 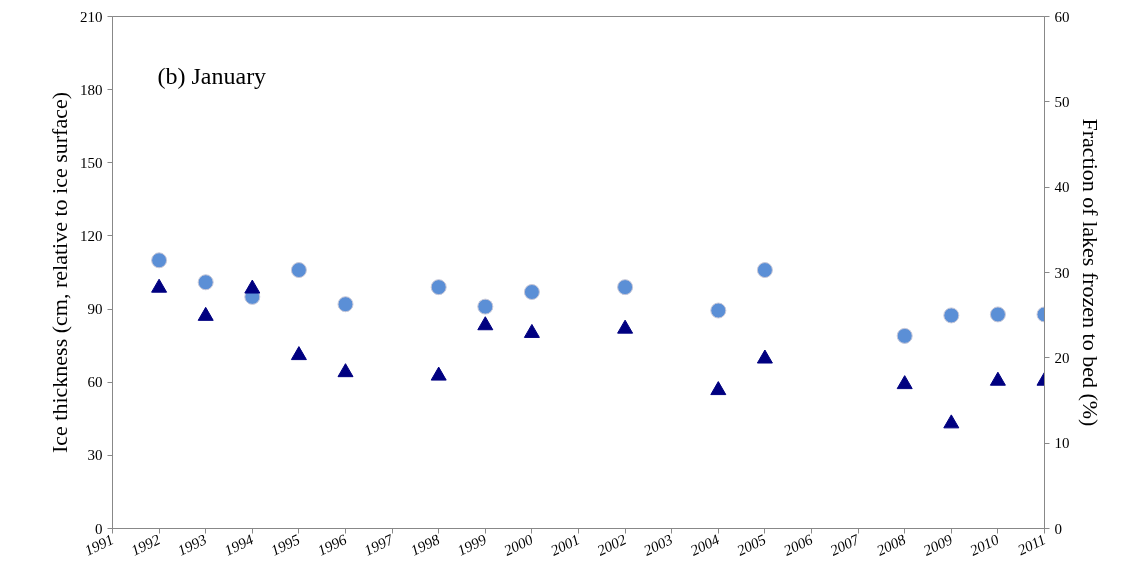 I want to click on y2-tick-label: 60, so click(x=1062, y=16).